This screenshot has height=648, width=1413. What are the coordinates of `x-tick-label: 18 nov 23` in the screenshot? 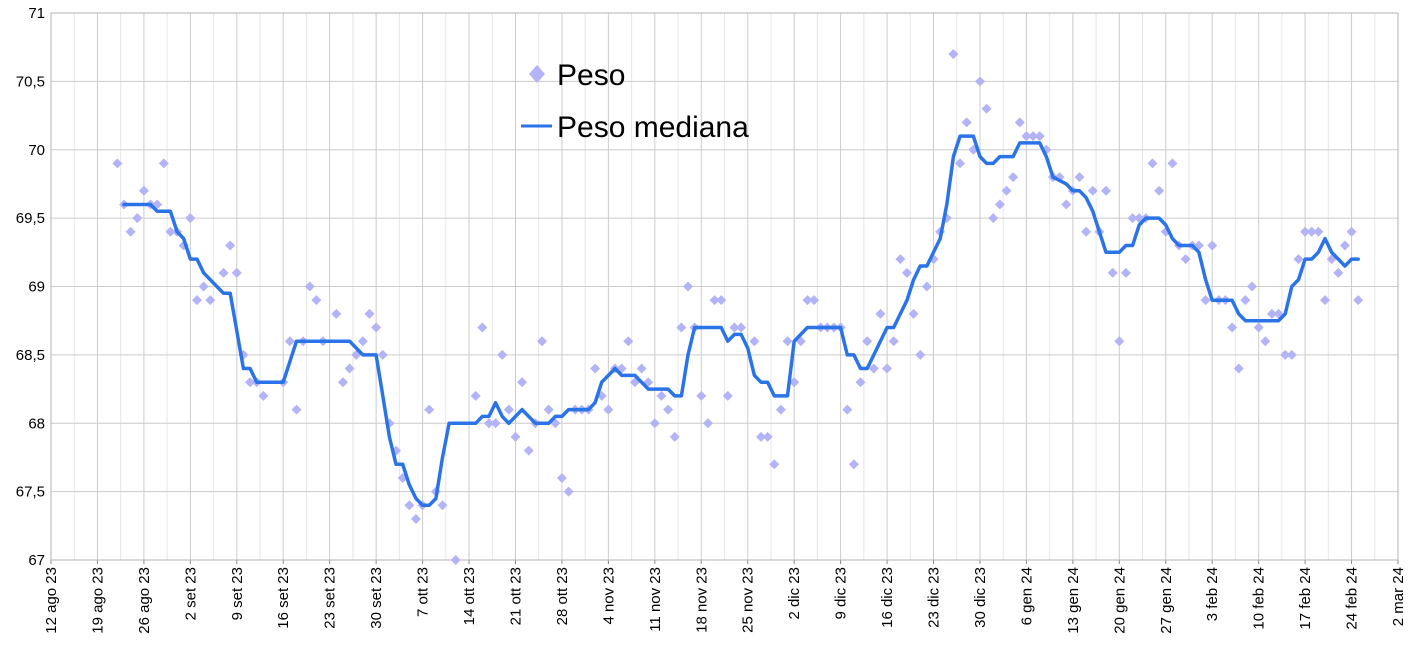 It's located at (701, 600).